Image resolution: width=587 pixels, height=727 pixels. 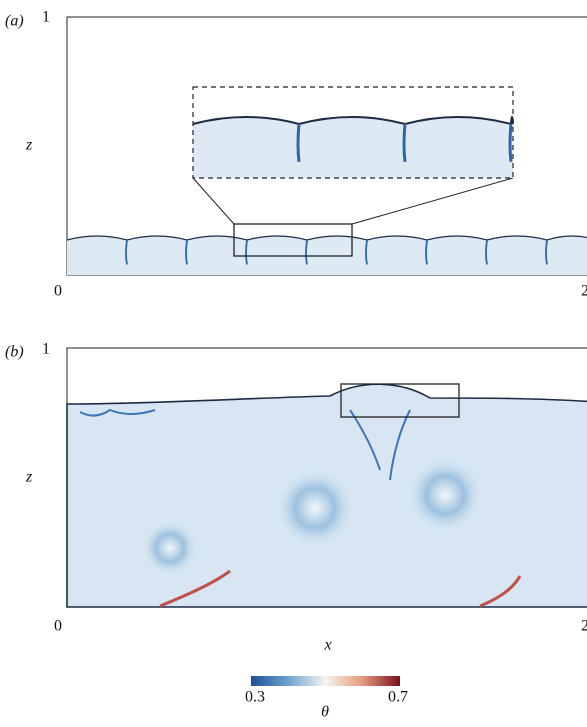 I want to click on inset, so click(x=353, y=147).